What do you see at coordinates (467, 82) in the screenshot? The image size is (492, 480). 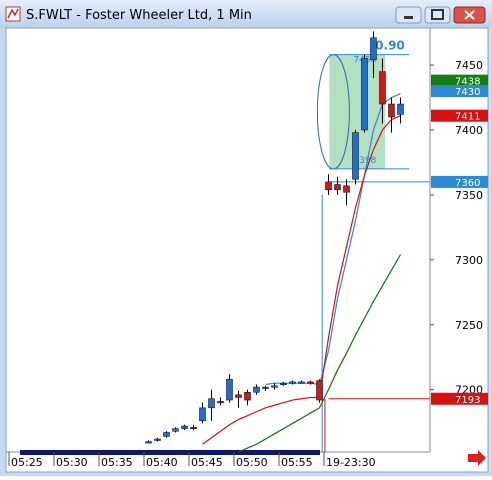 I see `price-tag-label: 7438` at bounding box center [467, 82].